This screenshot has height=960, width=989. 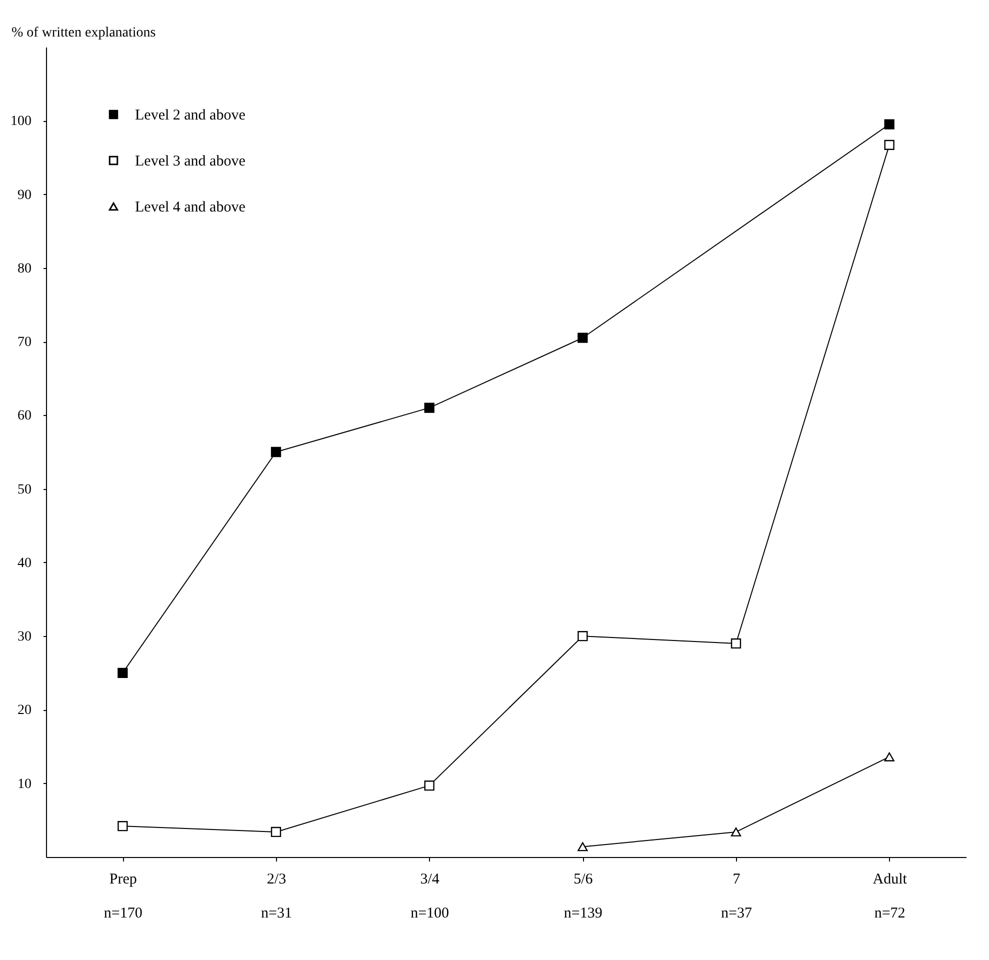 I want to click on y-tick-label: 40, so click(x=25, y=563).